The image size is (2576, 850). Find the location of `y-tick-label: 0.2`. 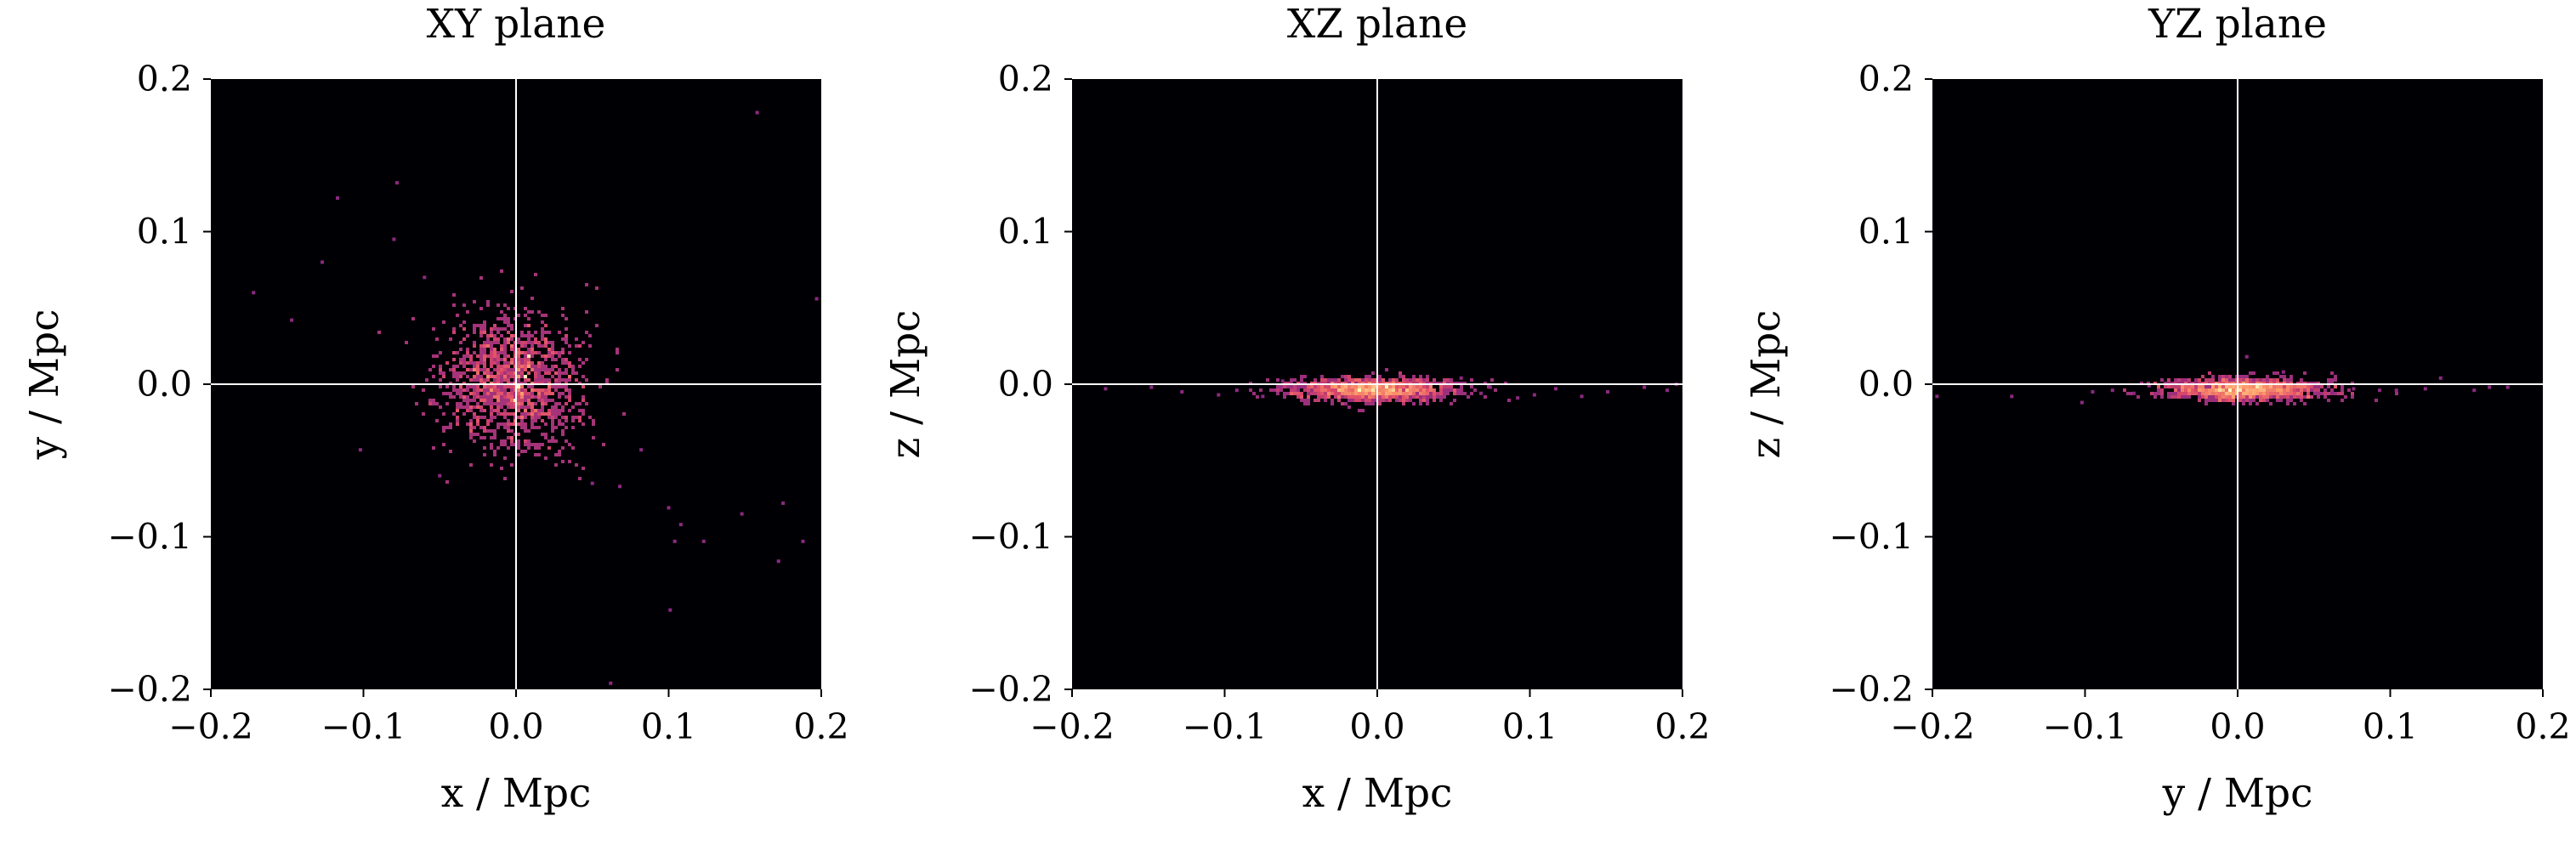

y-tick-label: 0.2 is located at coordinates (1025, 79).